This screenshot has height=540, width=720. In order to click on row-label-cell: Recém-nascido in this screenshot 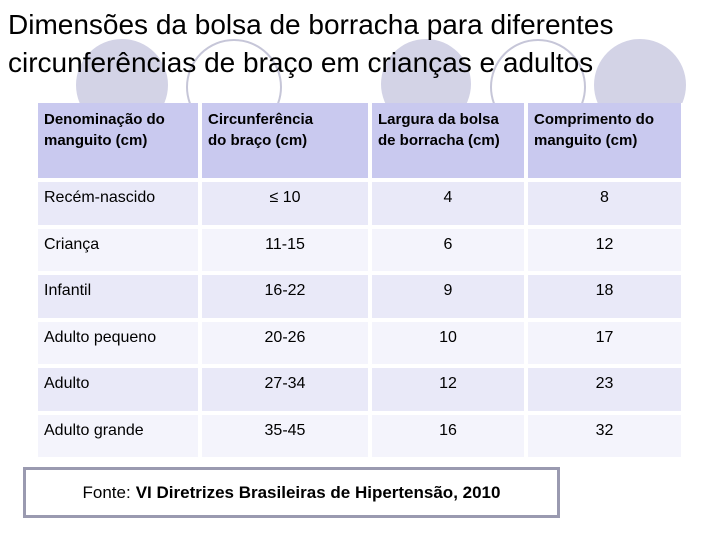, I will do `click(118, 203)`.